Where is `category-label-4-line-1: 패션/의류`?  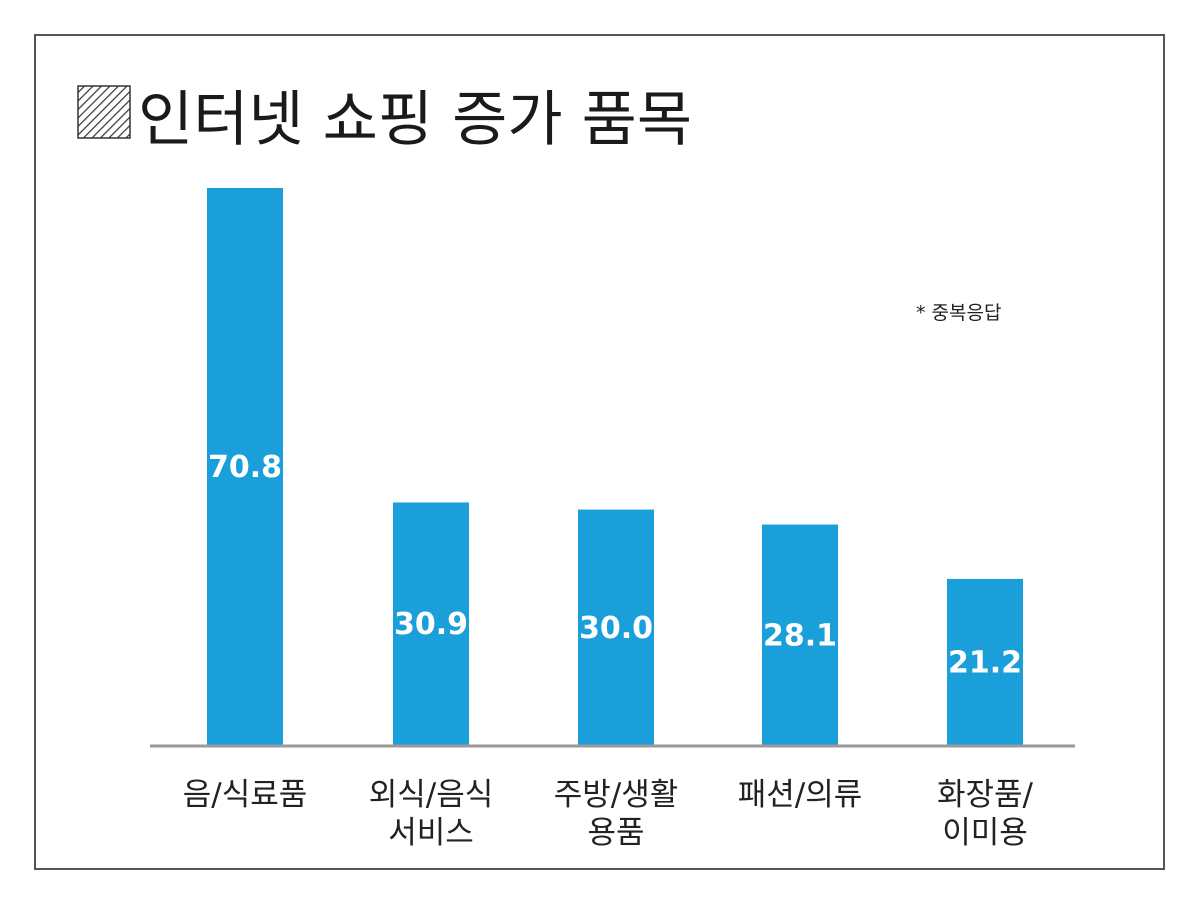 category-label-4-line-1: 패션/의류 is located at coordinates (800, 795).